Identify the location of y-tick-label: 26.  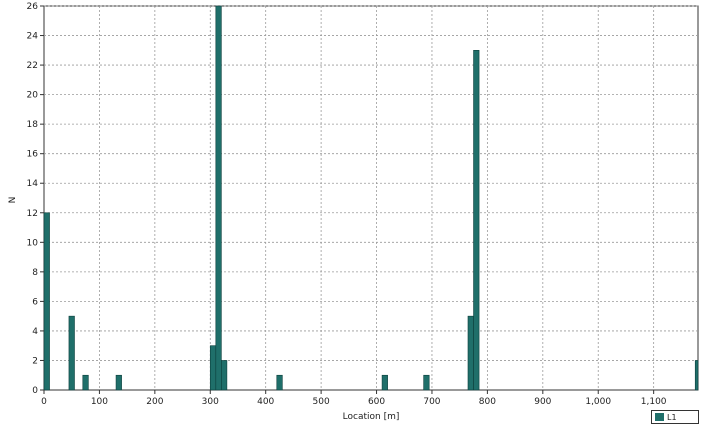
(33, 7).